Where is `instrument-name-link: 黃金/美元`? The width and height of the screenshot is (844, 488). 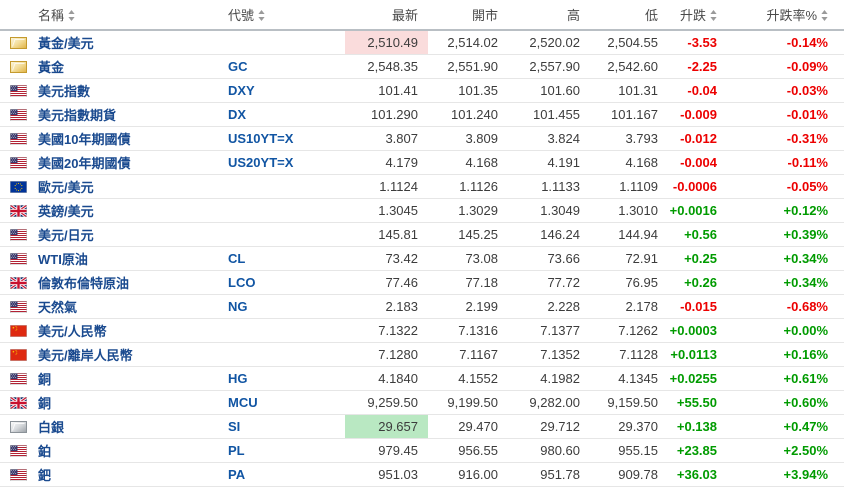 instrument-name-link: 黃金/美元 is located at coordinates (66, 43).